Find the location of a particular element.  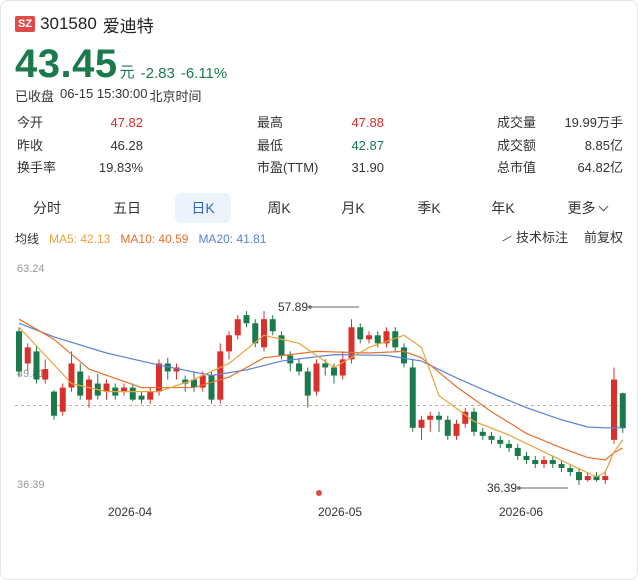

tab-daily-k: 日K is located at coordinates (203, 208).